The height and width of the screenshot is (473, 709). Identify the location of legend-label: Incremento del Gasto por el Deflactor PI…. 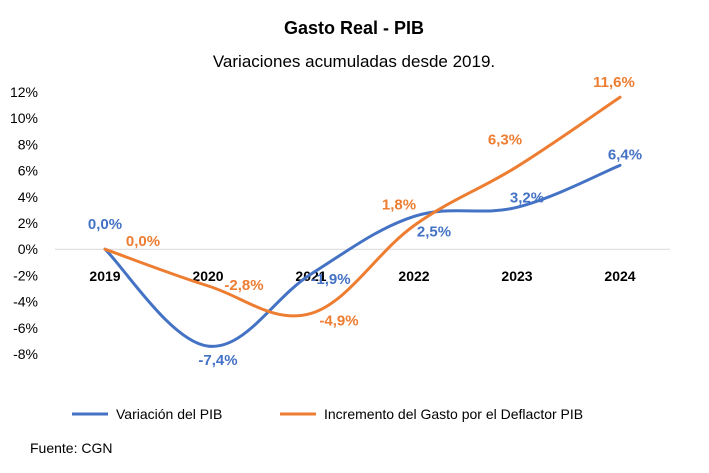
(453, 414).